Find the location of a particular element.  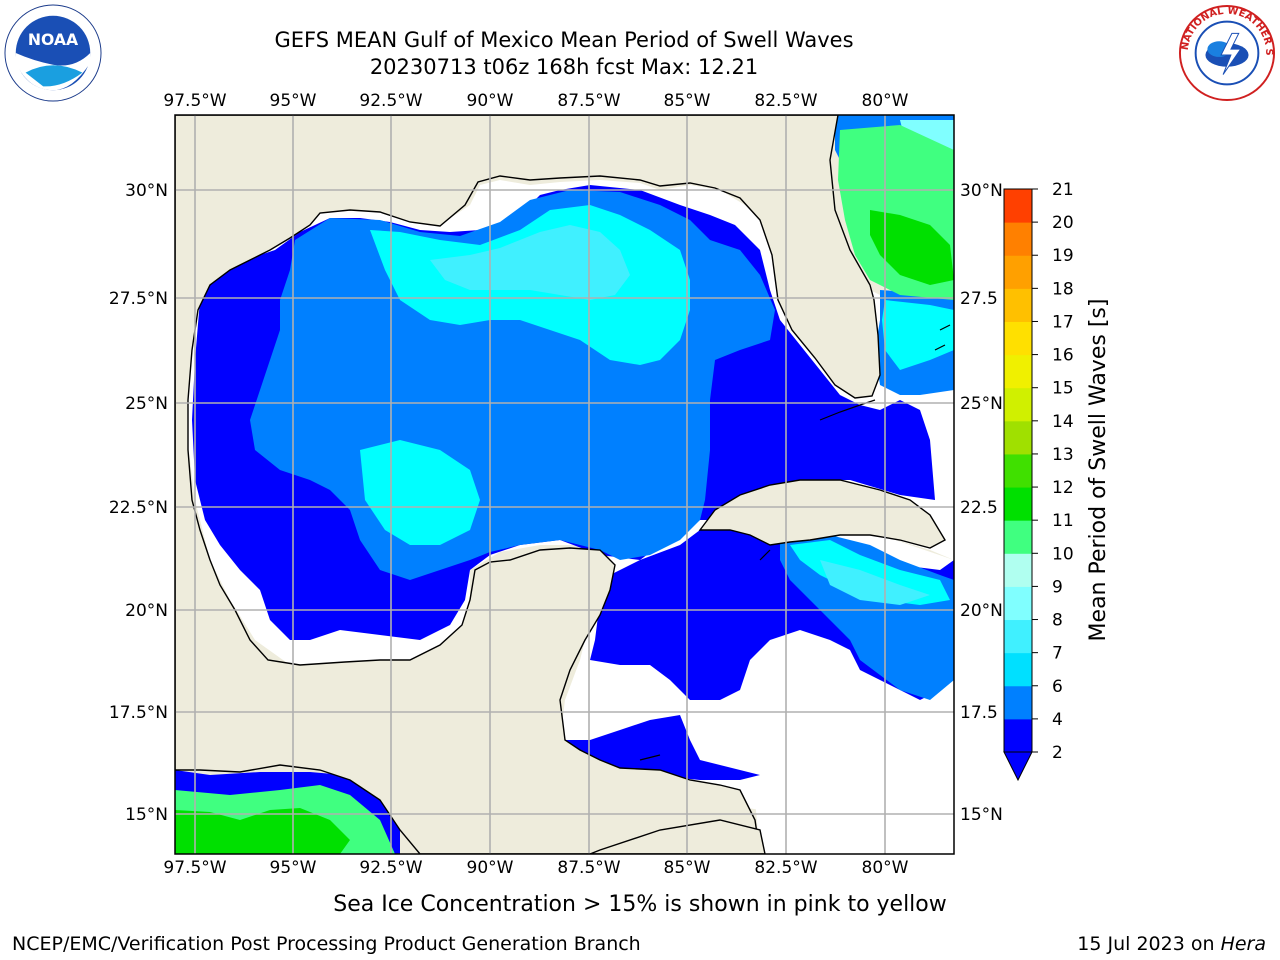

colorbar-tick-label: 11 is located at coordinates (1063, 521).